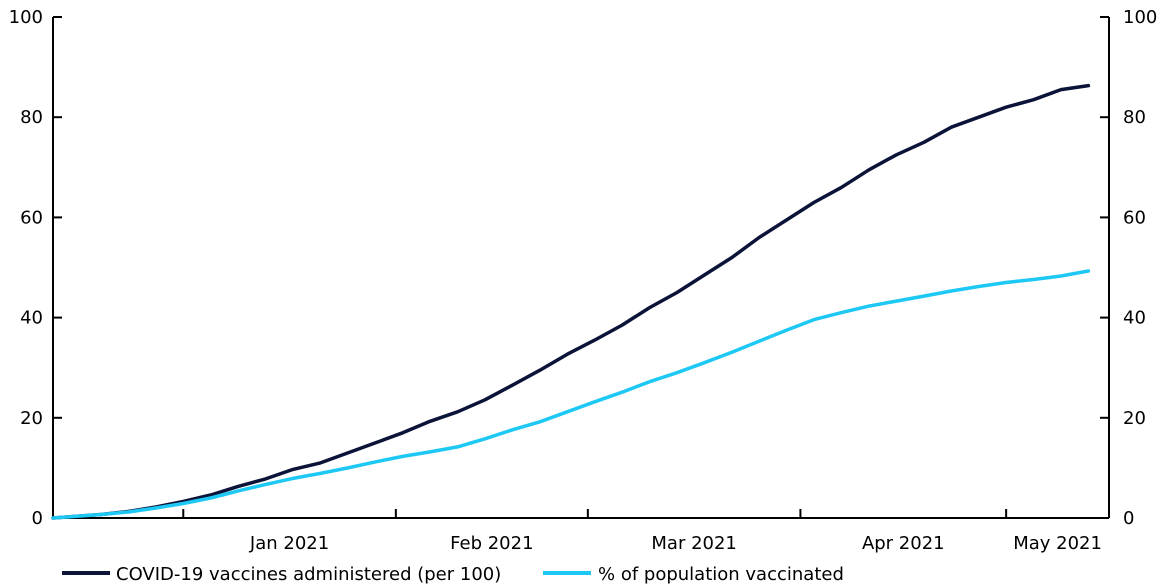 The width and height of the screenshot is (1165, 586). What do you see at coordinates (31, 318) in the screenshot?
I see `left-y-tick-label: 40` at bounding box center [31, 318].